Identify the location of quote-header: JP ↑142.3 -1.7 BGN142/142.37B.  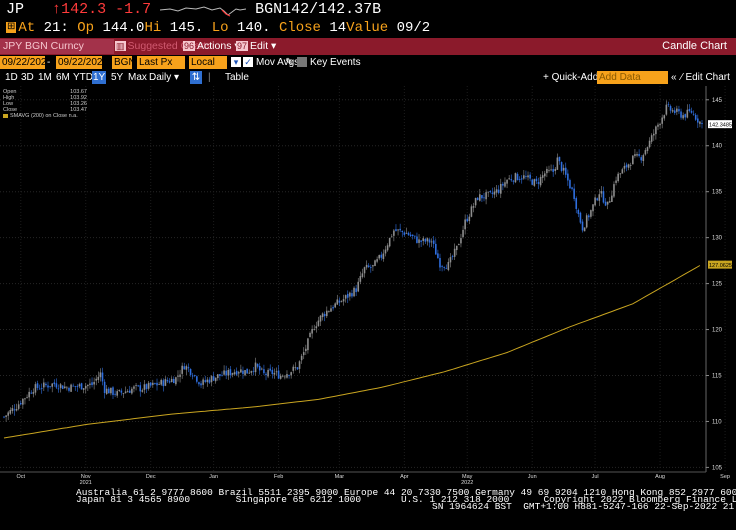
(368, 10).